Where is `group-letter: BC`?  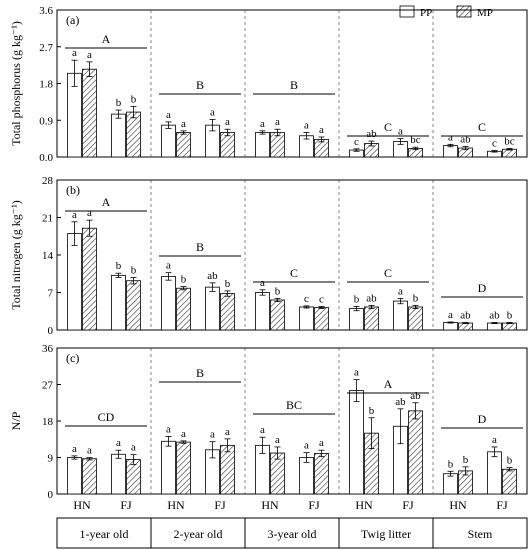
group-letter: BC is located at coordinates (294, 405).